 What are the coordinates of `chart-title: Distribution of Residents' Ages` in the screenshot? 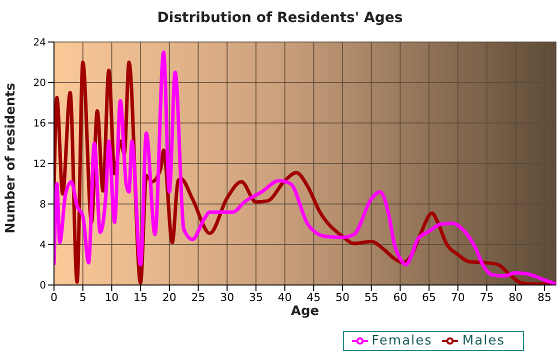 It's located at (280, 18).